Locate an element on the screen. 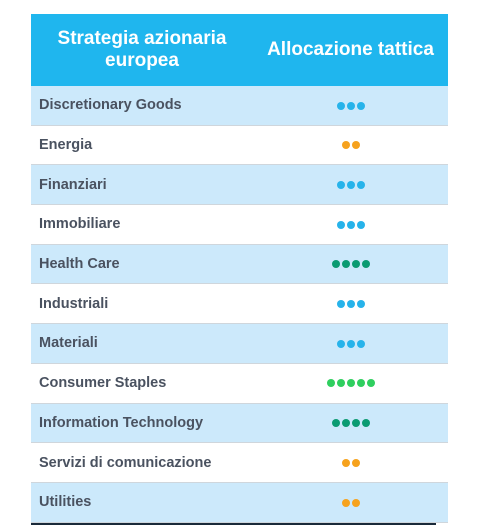 This screenshot has height=531, width=479. sector-label: Discretionary Goods is located at coordinates (142, 106).